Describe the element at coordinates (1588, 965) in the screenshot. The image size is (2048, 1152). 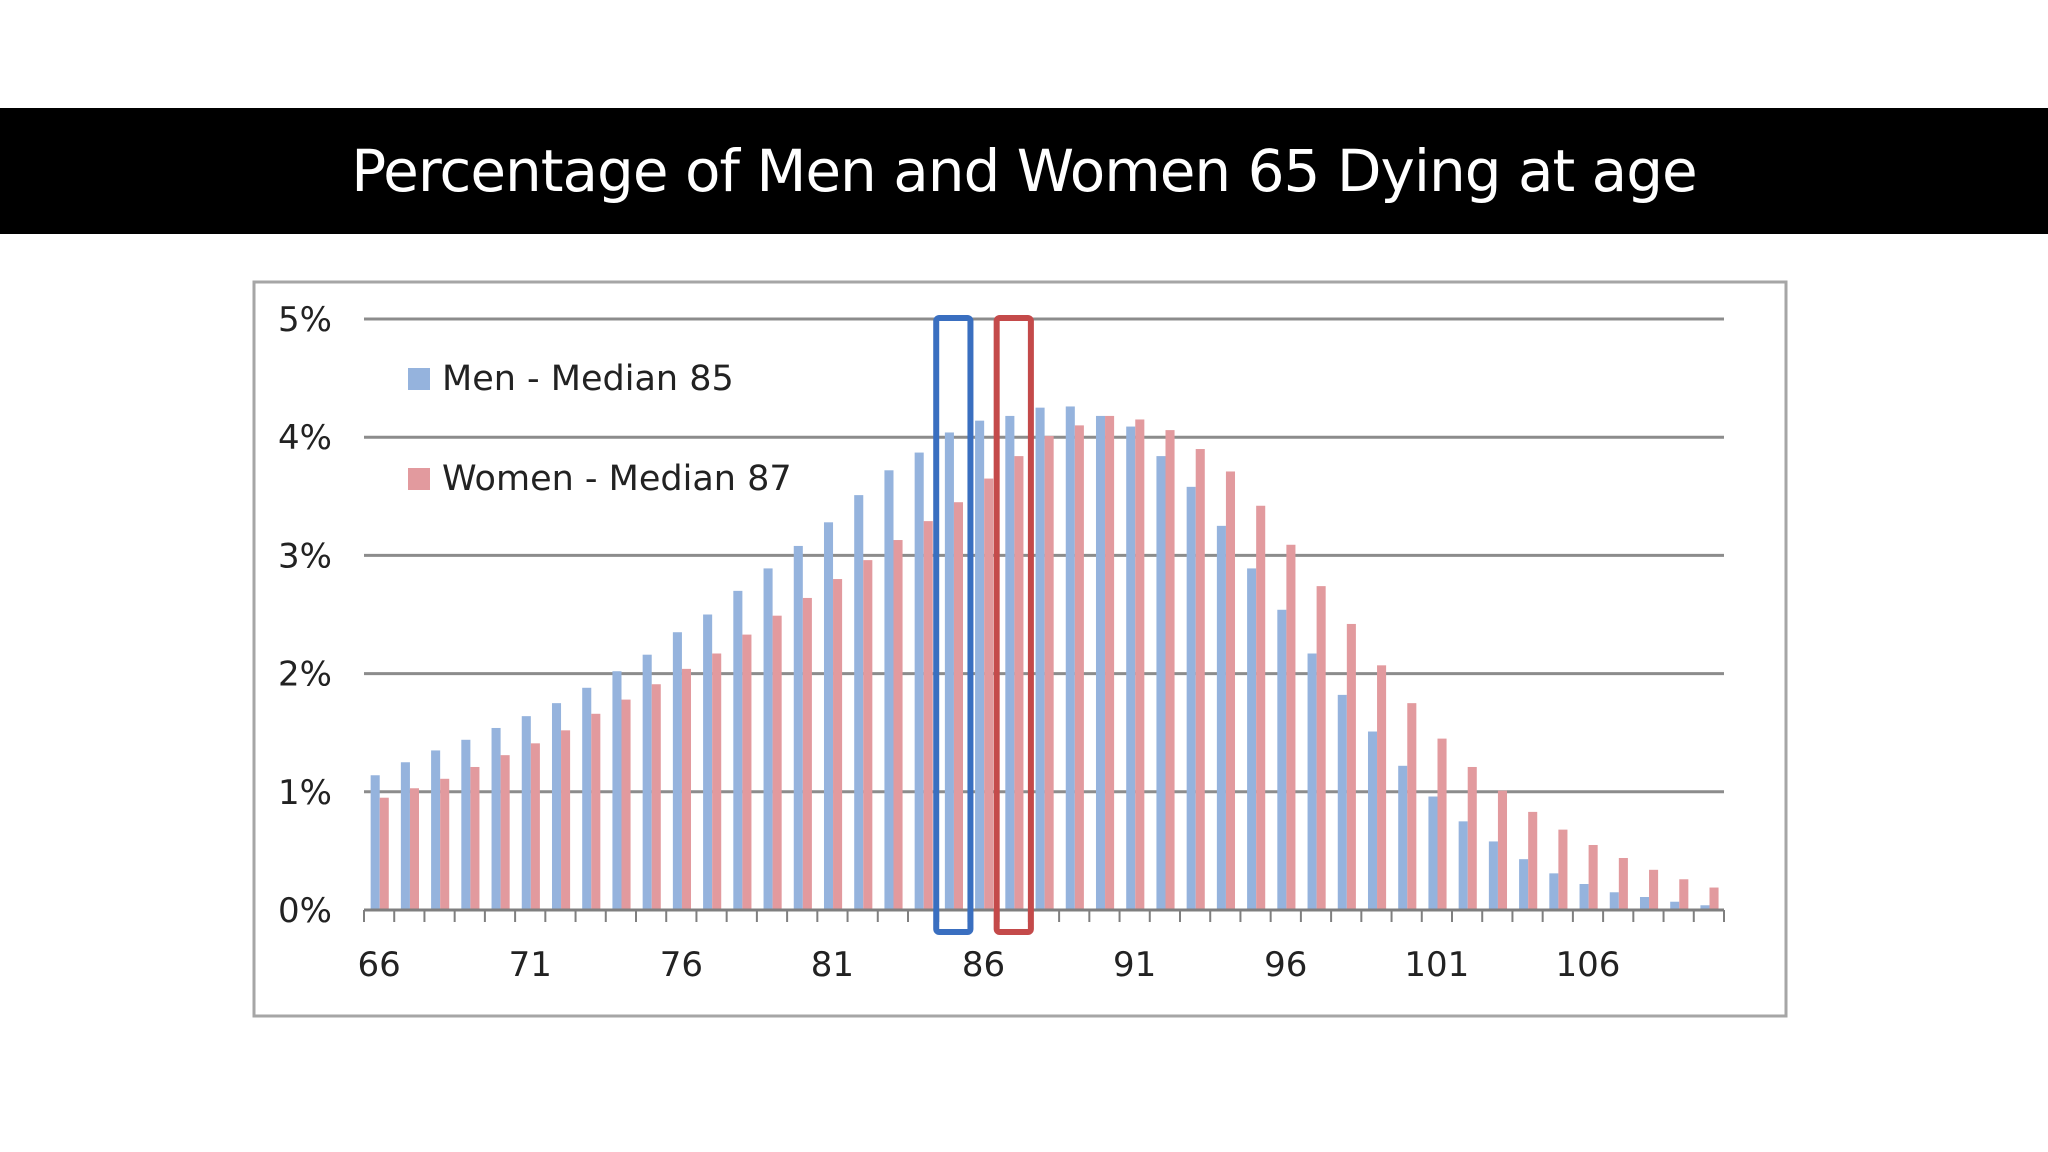
I see `x-tick-label: 106` at that location.